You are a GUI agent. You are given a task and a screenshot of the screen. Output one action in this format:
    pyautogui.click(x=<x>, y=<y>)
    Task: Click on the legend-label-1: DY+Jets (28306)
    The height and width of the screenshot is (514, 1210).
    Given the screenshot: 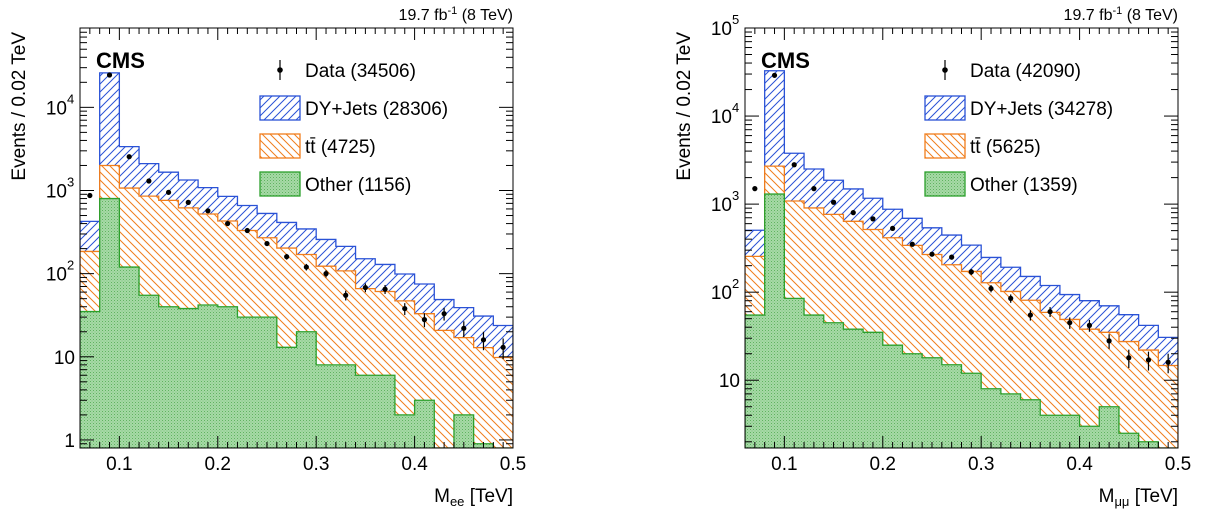 What is the action you would take?
    pyautogui.click(x=376, y=109)
    